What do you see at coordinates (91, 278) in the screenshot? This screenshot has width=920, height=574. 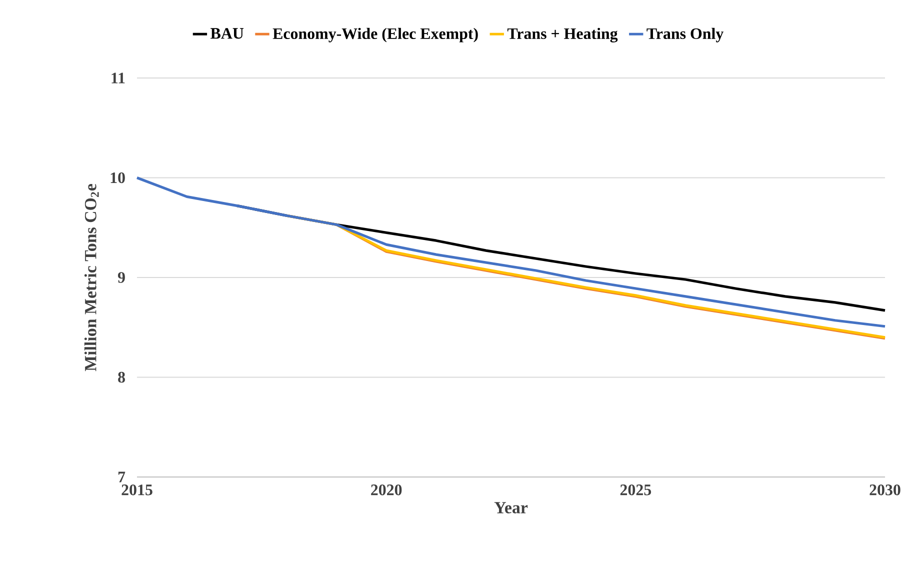 I see `y-axis-title: Million Metric Tons CO$_{2}$e` at bounding box center [91, 278].